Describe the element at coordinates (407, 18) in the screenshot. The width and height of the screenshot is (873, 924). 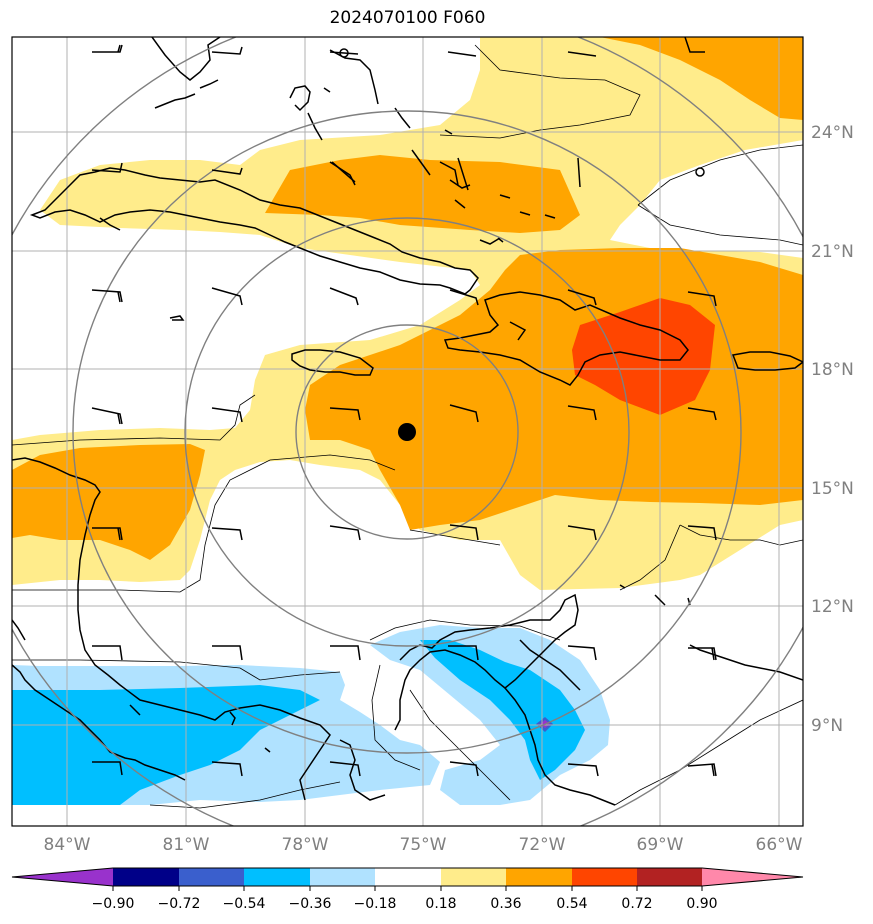
I see `map-title: 2024070100 F060` at that location.